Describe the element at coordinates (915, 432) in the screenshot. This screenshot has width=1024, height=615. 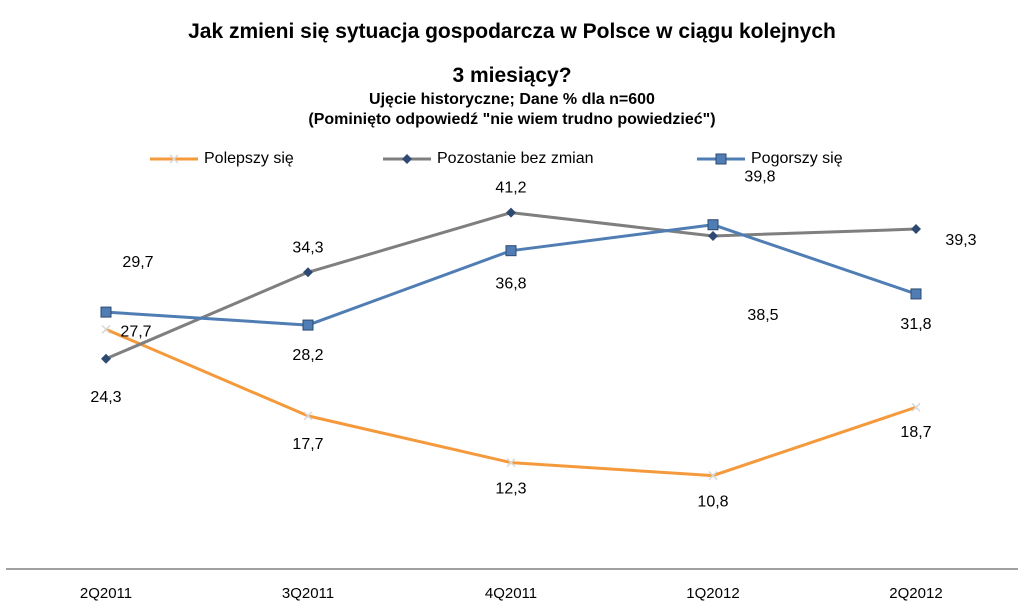
I see `data-label-s0-4: 18,7` at that location.